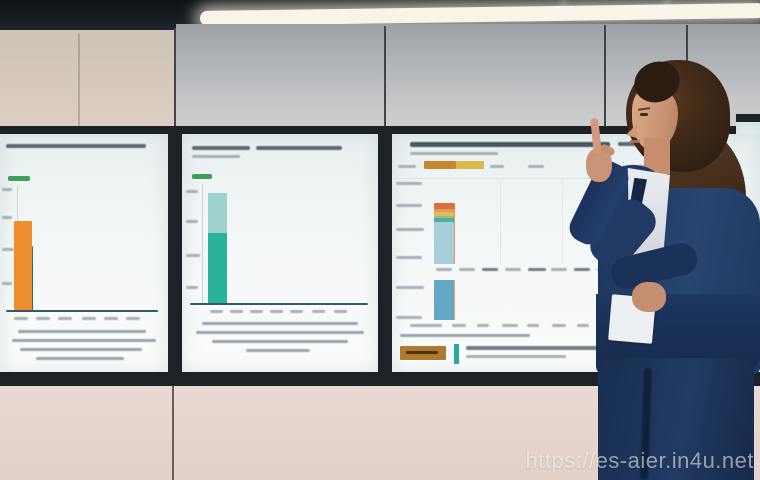 This screenshot has height=480, width=760. What do you see at coordinates (217, 213) in the screenshot?
I see `chart-bar-top-segment` at bounding box center [217, 213].